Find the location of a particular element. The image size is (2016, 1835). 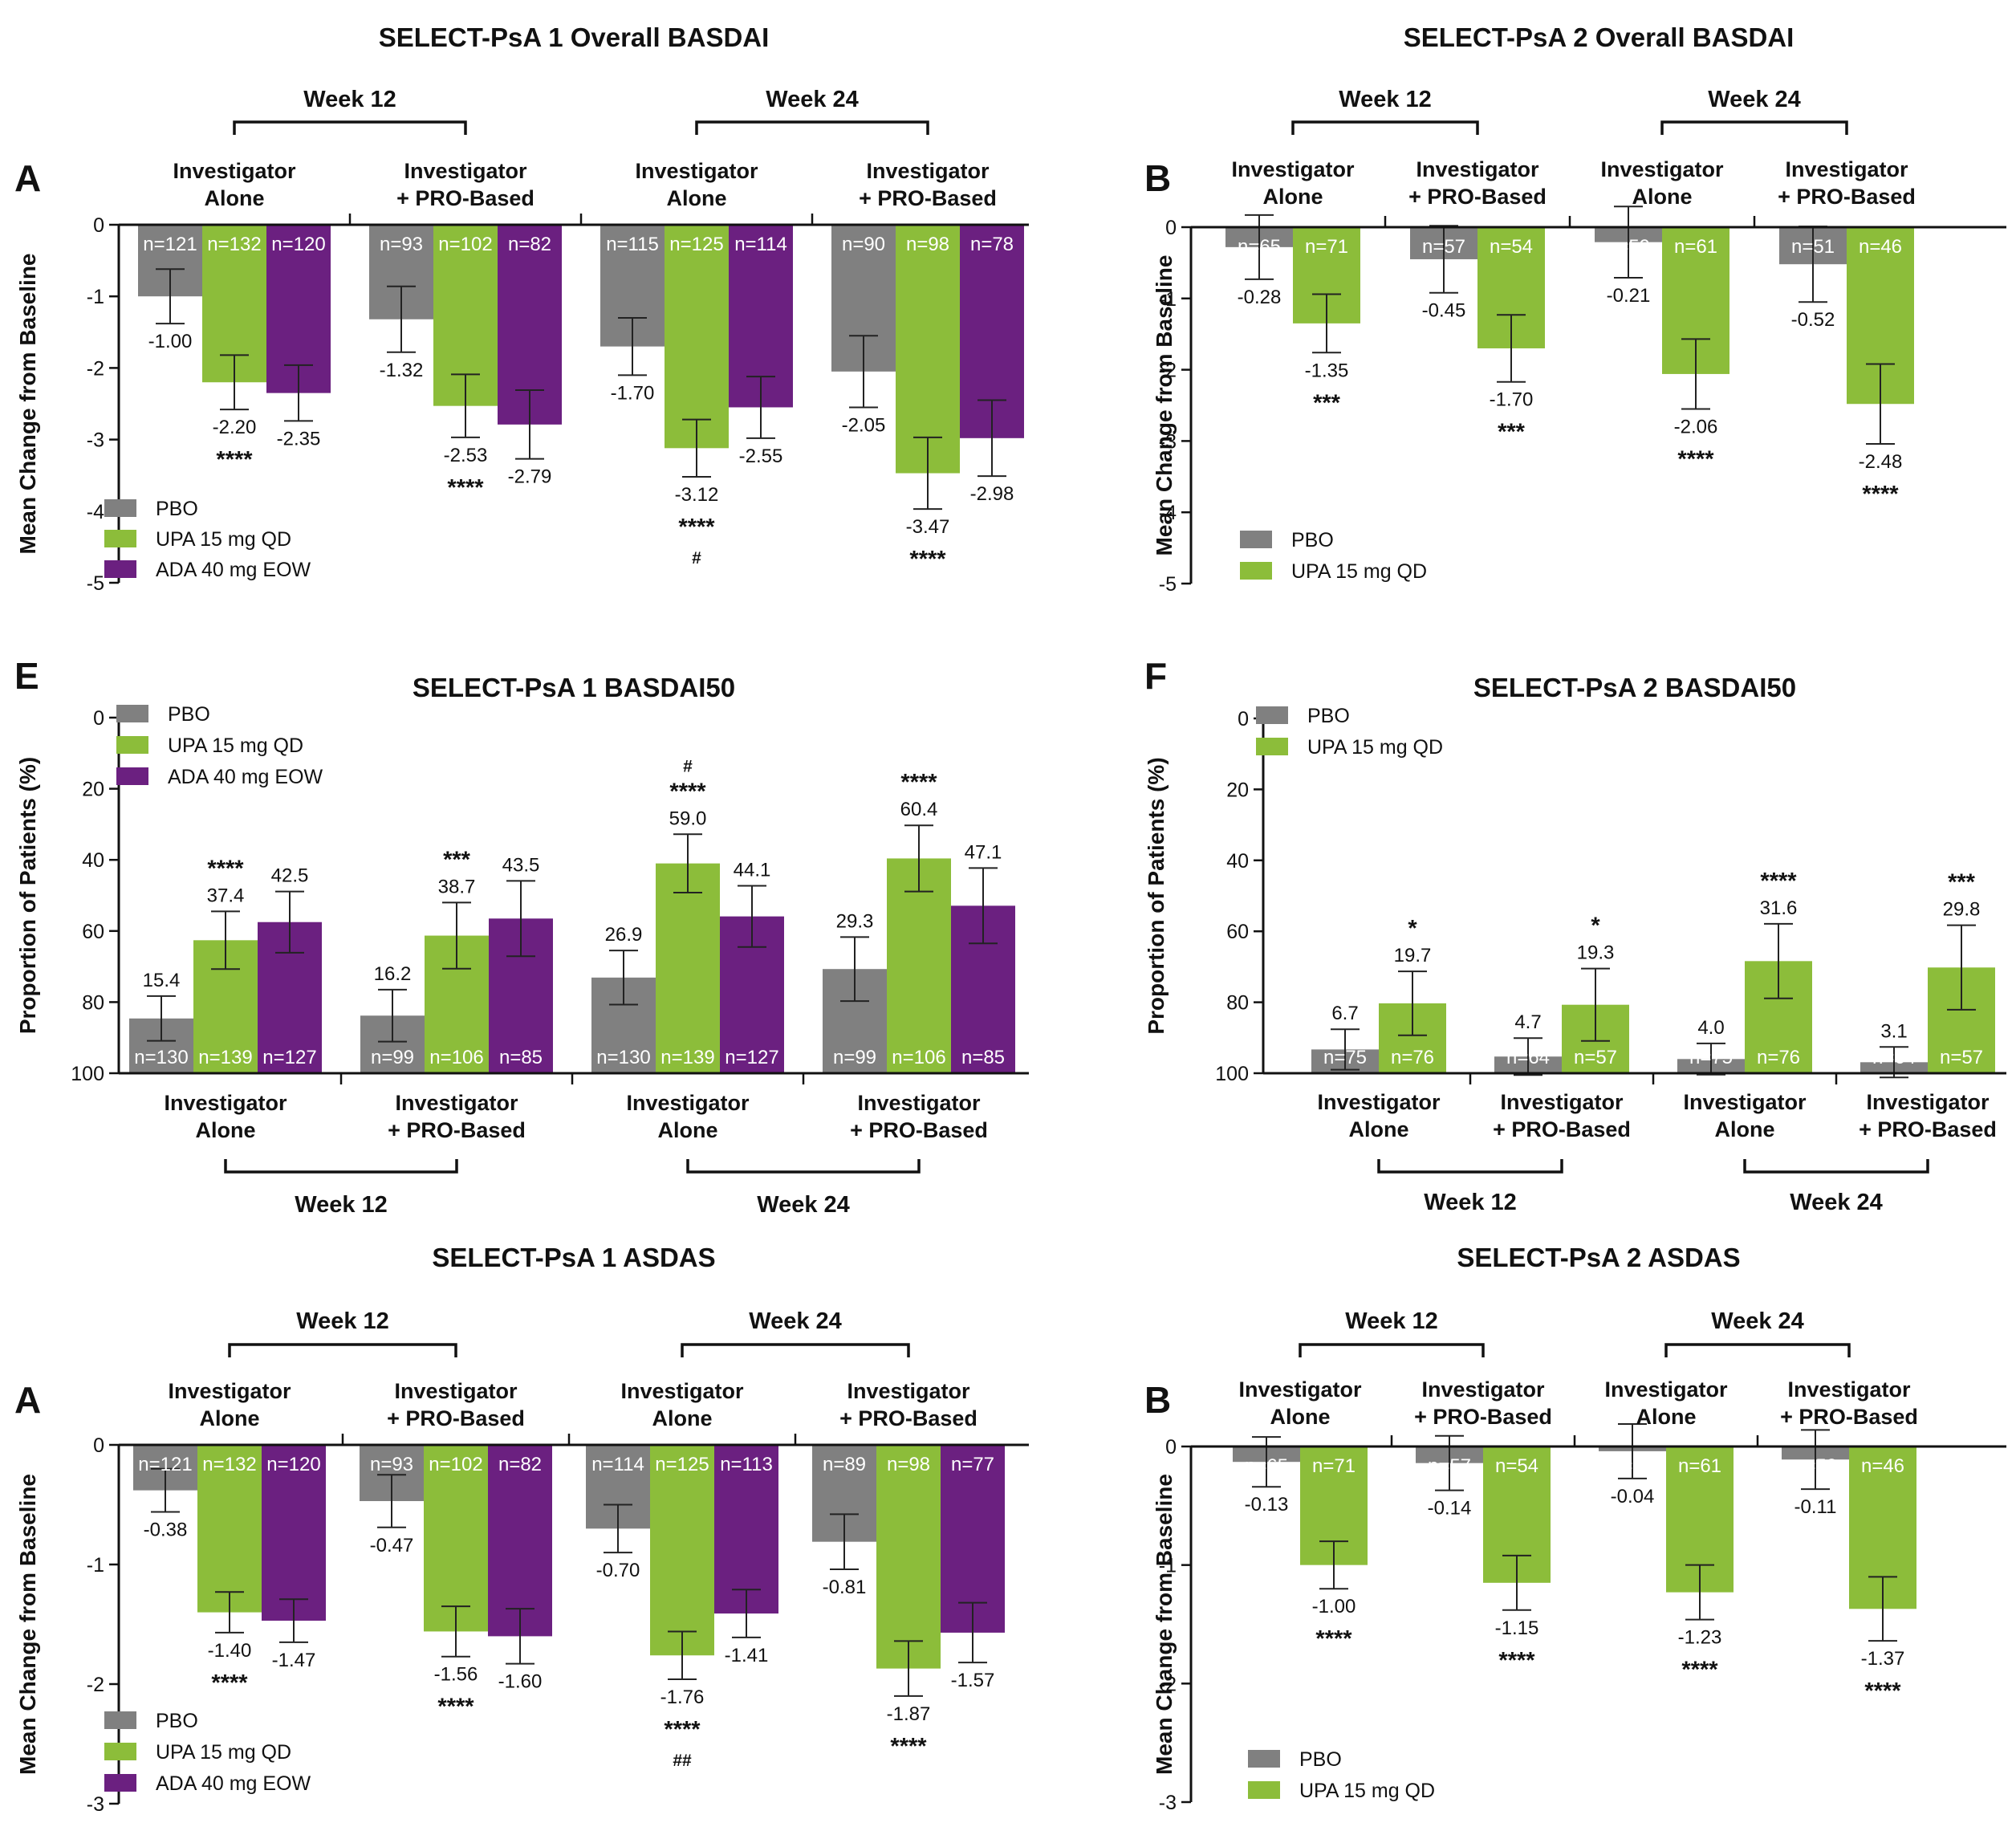

y-tick-label: 40 is located at coordinates (1238, 861).